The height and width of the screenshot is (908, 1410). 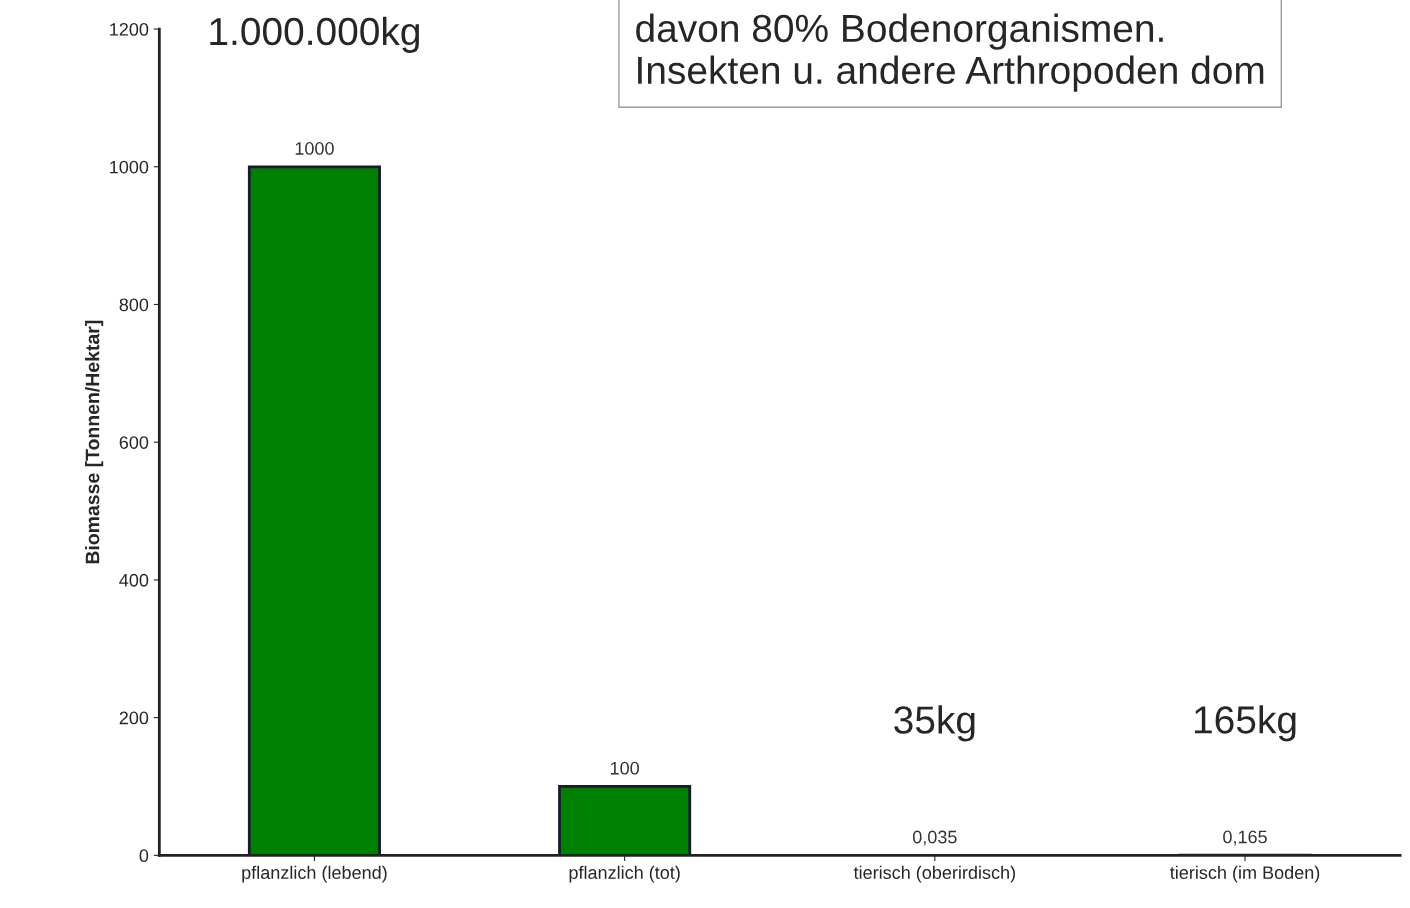 What do you see at coordinates (134, 442) in the screenshot?
I see `y-tick-label: 600` at bounding box center [134, 442].